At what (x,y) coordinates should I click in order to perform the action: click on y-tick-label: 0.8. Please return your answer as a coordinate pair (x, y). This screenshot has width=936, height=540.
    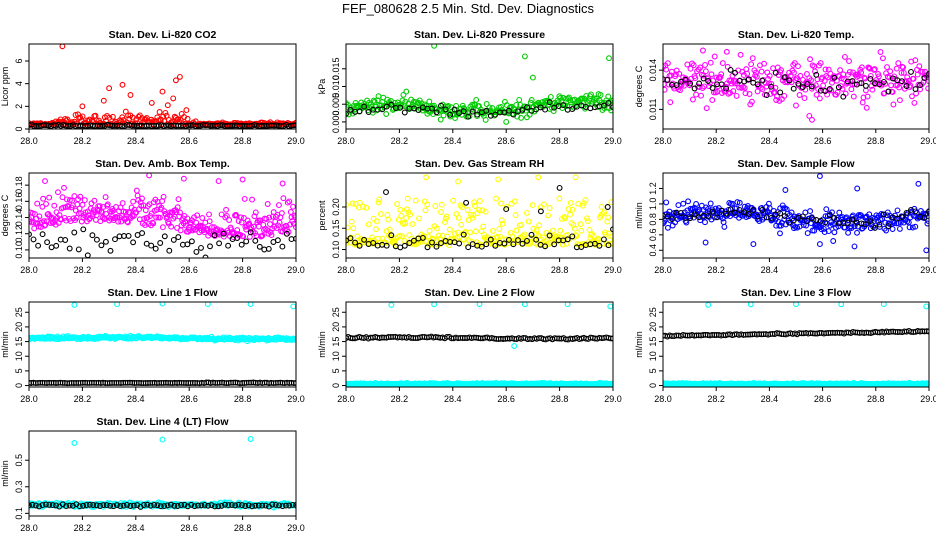
    Looking at the image, I should click on (653, 219).